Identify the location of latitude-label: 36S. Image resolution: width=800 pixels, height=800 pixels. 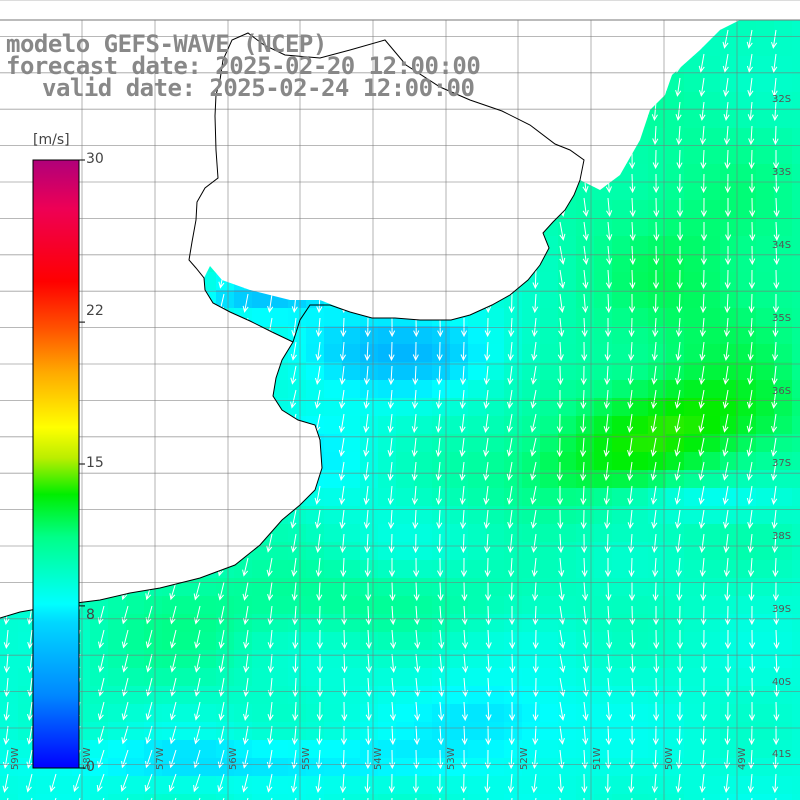
(781, 391).